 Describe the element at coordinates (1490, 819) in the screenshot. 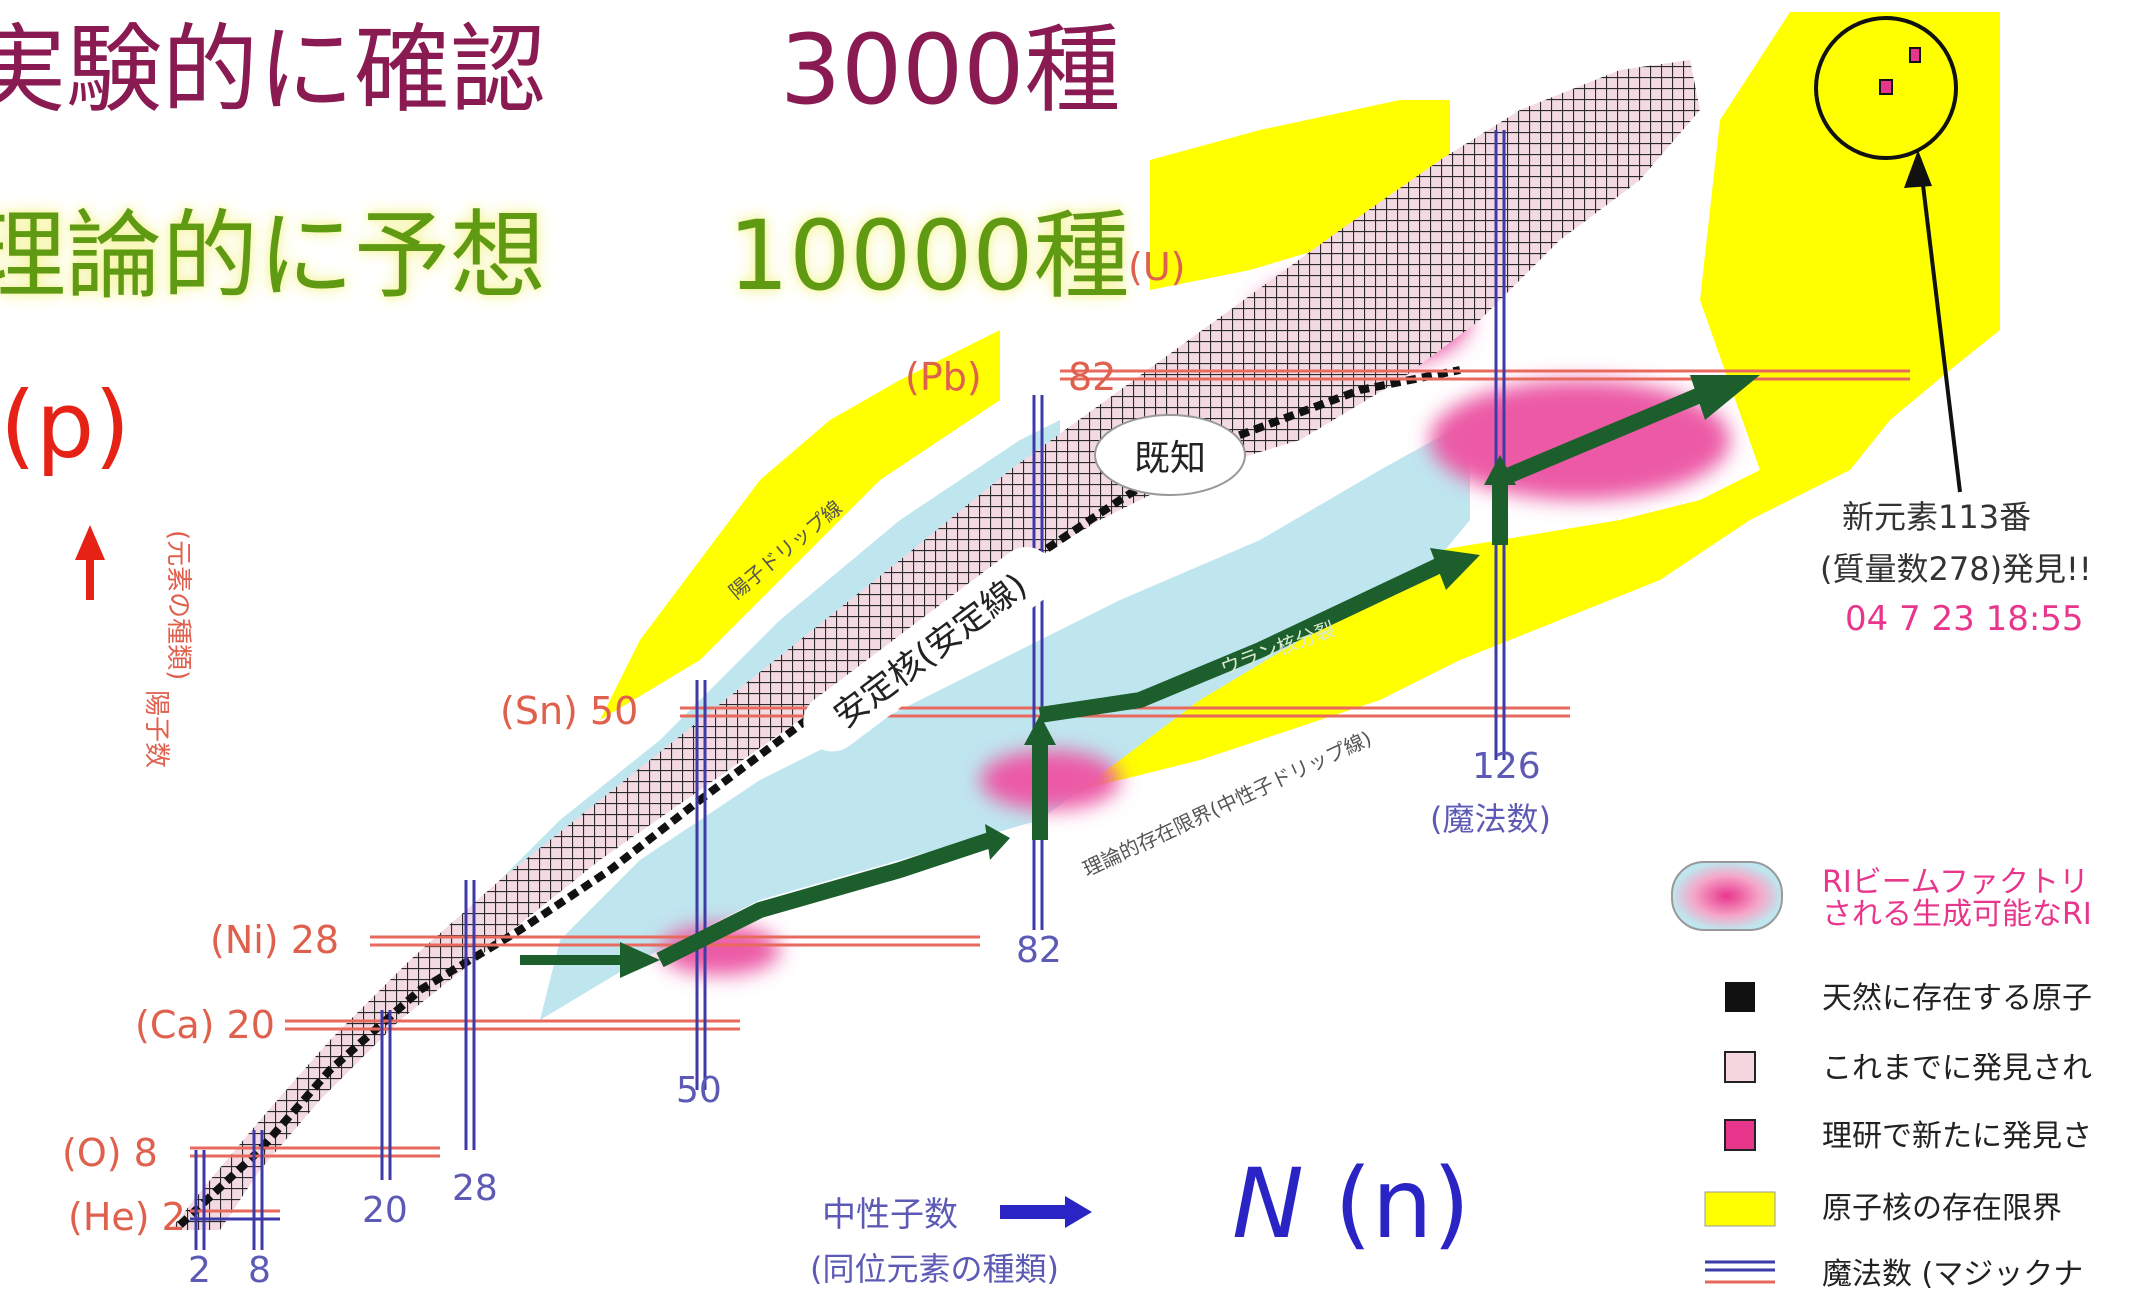

I see `tick-magic: (魔法数)` at that location.